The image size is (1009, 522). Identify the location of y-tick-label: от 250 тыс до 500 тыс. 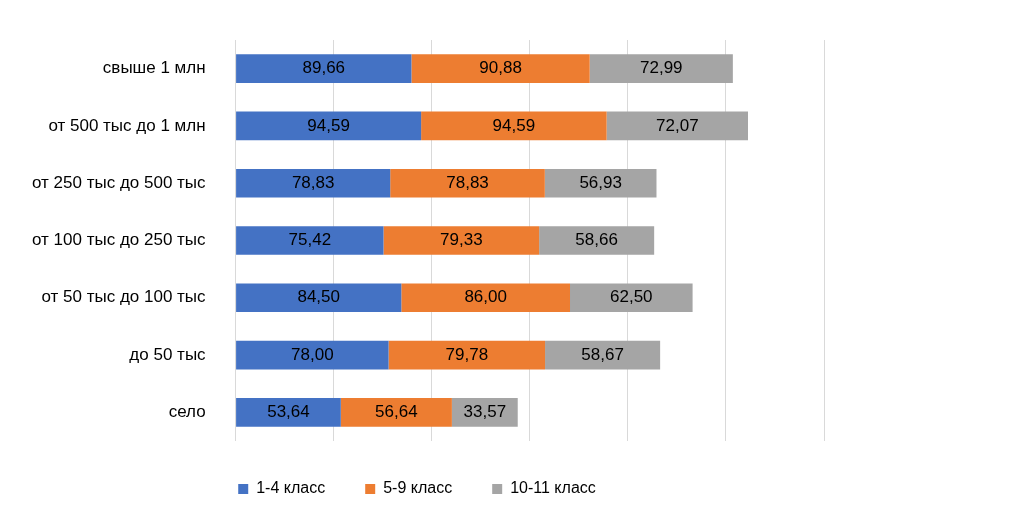
(119, 182).